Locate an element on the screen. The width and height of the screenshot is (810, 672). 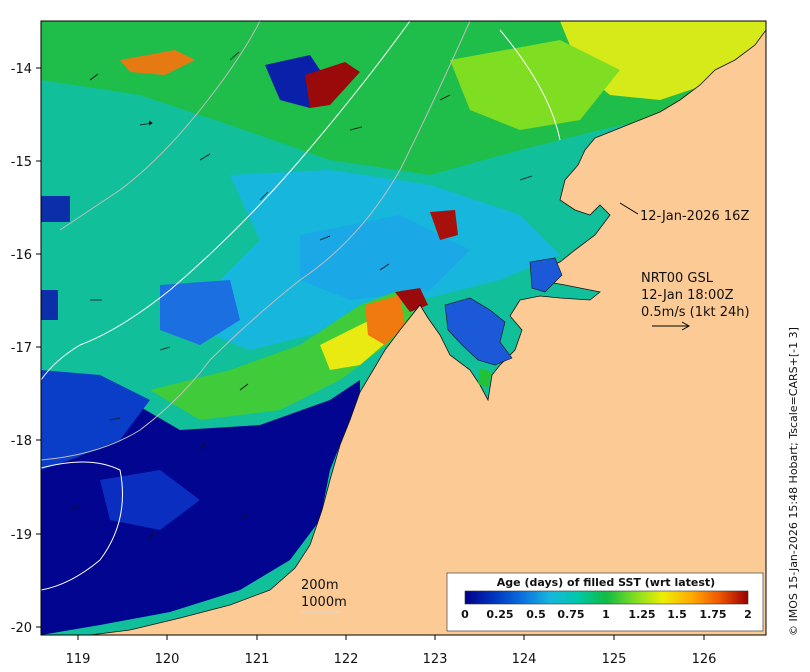
isobath-1000m-south is located at coordinates (82, 526).